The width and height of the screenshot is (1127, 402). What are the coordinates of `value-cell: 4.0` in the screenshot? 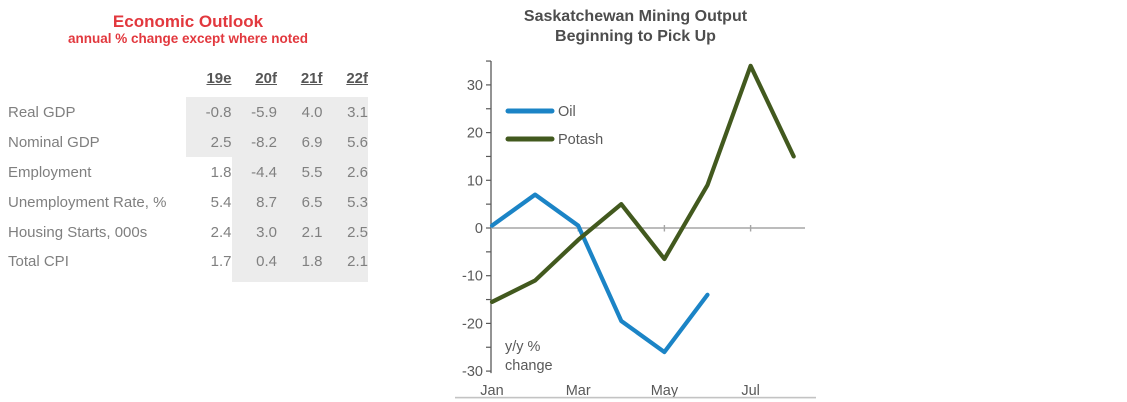 It's located at (300, 112).